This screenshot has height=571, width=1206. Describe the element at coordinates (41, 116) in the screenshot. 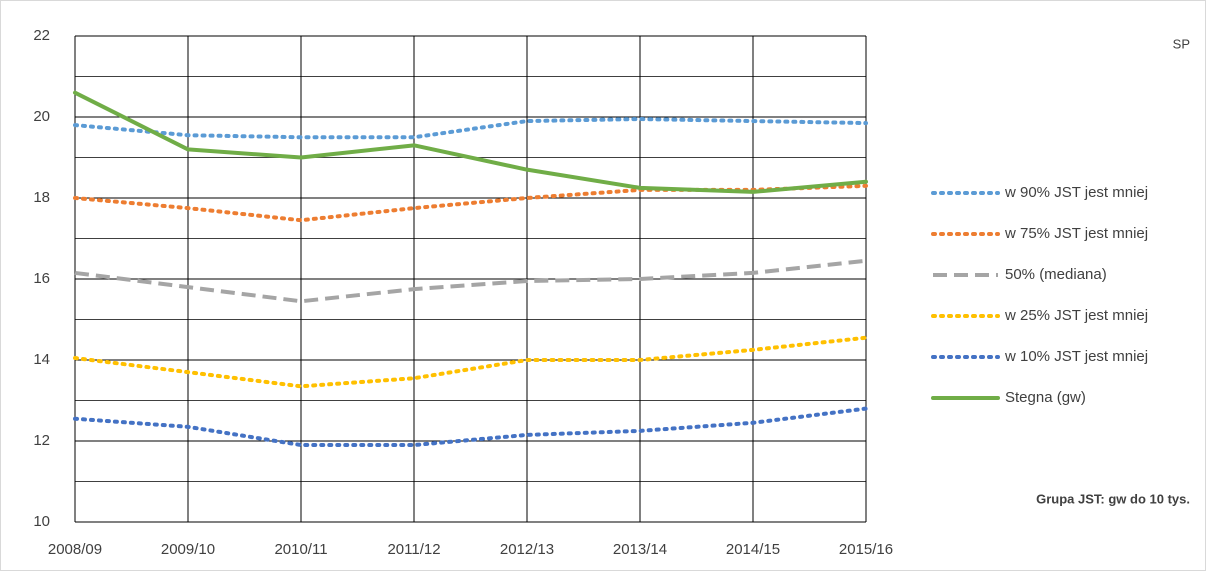

I see `y-tick-label: 20` at that location.